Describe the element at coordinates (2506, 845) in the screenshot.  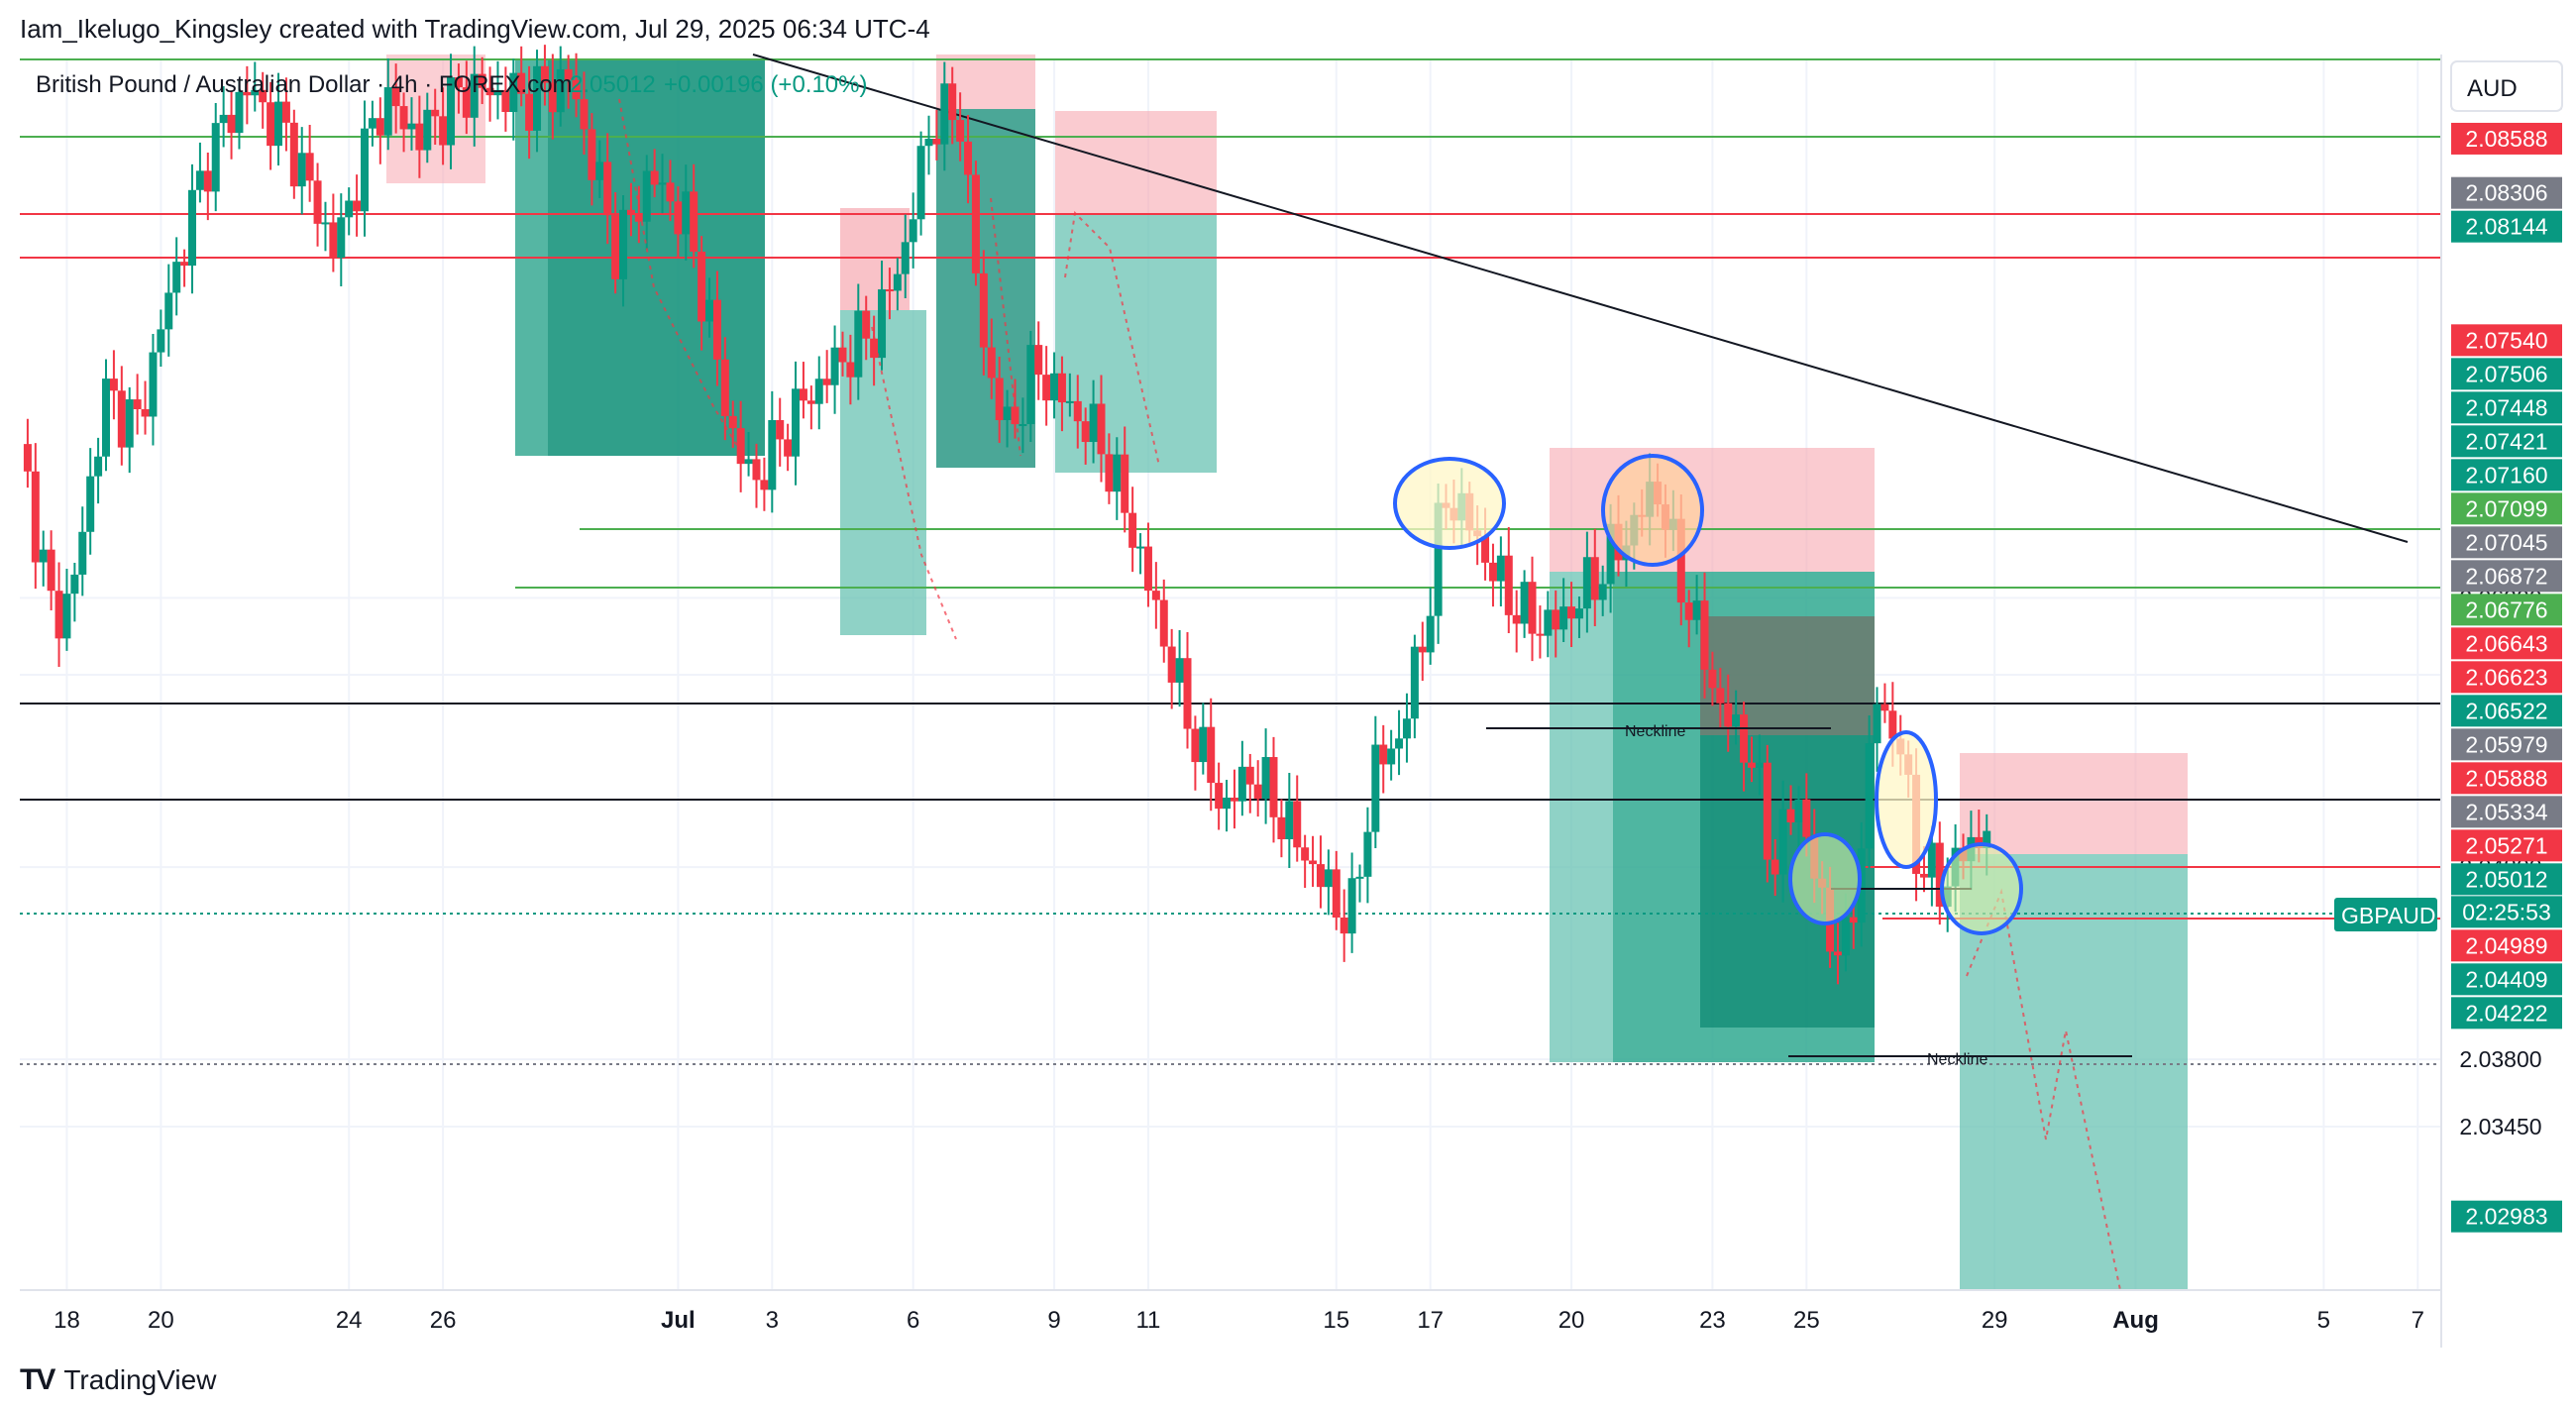
I see `price-label-text: 2.05271` at that location.